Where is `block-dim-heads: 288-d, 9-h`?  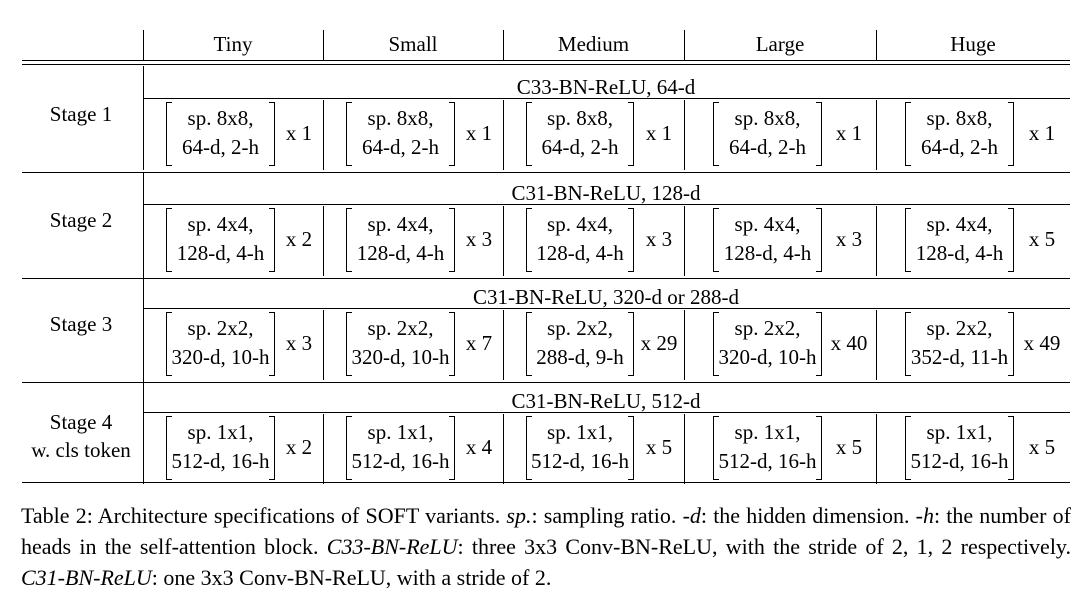 block-dim-heads: 288-d, 9-h is located at coordinates (580, 357).